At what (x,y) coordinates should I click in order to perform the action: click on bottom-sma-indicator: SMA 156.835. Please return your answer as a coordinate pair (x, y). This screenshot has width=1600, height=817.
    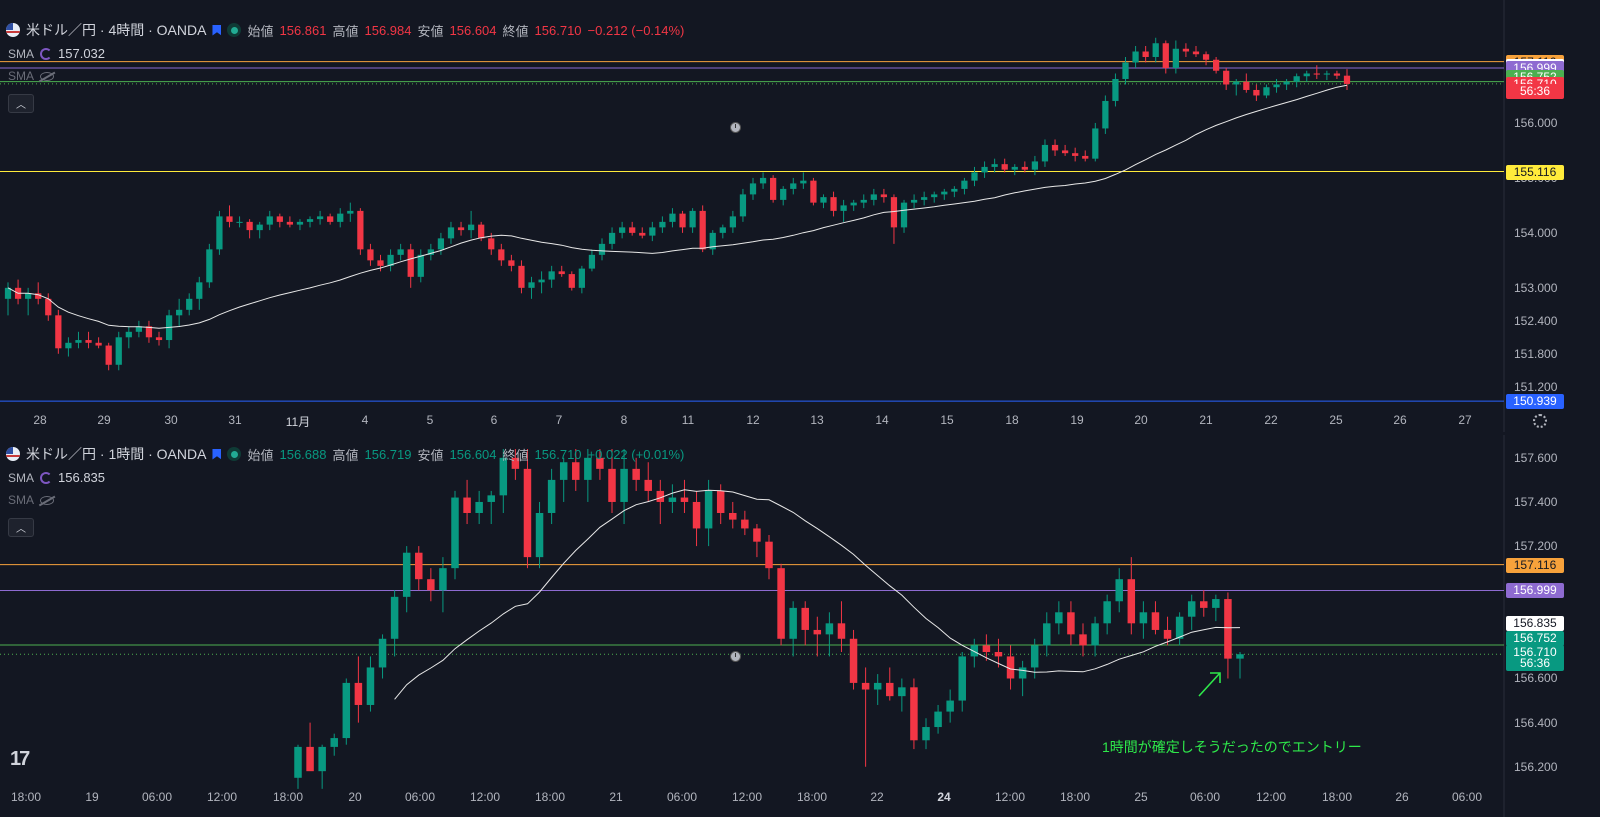
    Looking at the image, I should click on (56, 477).